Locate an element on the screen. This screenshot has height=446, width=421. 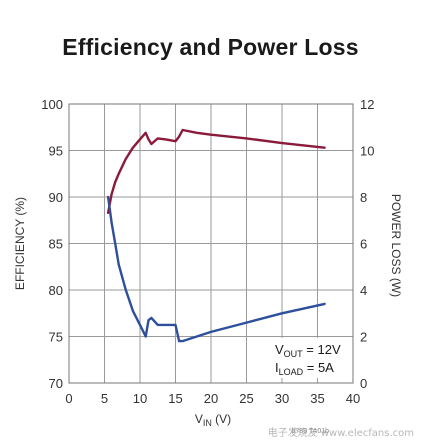
x-tick-label: 0 is located at coordinates (68, 398).